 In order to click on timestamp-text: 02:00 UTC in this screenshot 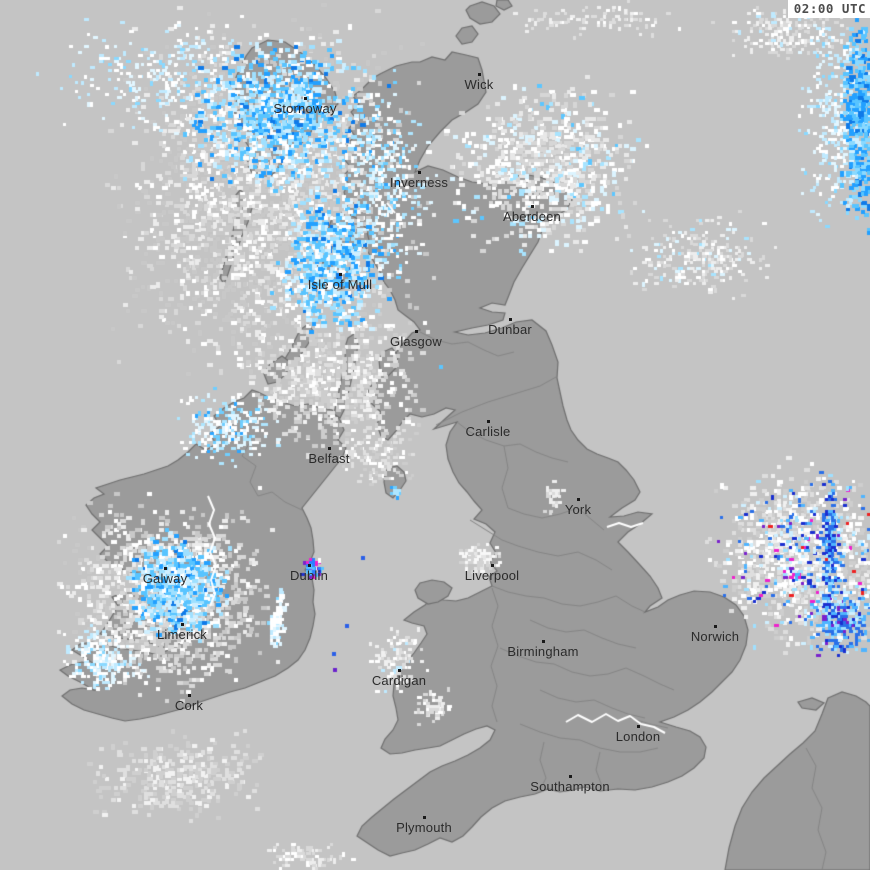, I will do `click(829, 8)`.